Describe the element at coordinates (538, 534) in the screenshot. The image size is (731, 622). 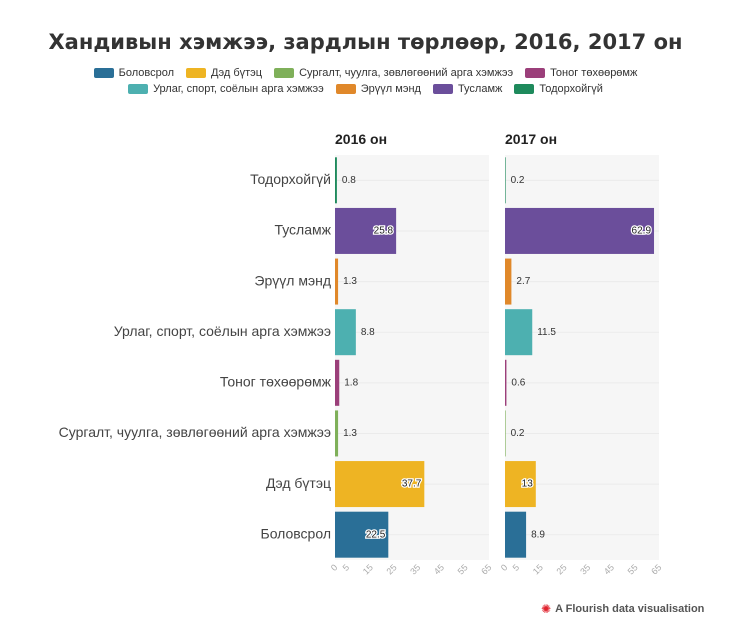
I see `data-label: 8.9` at that location.